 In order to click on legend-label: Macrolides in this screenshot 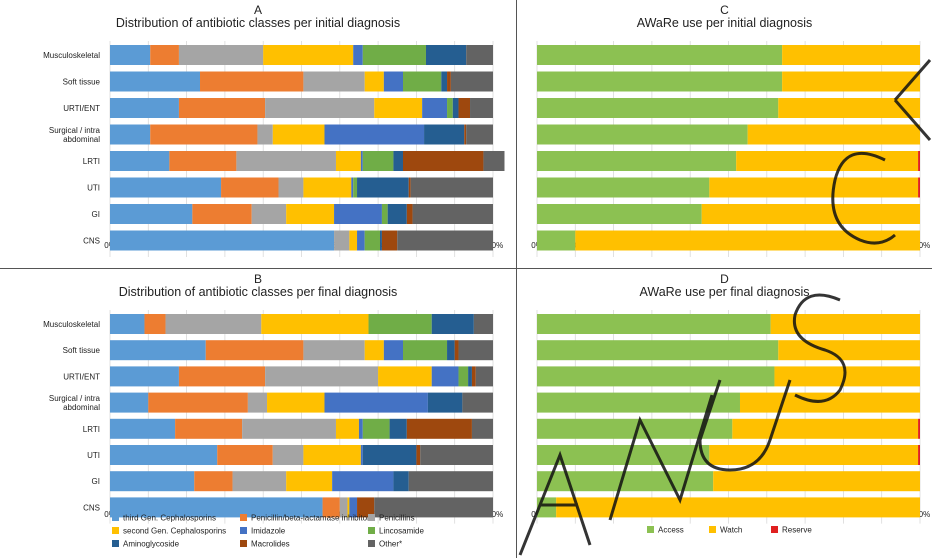, I will do `click(270, 544)`.